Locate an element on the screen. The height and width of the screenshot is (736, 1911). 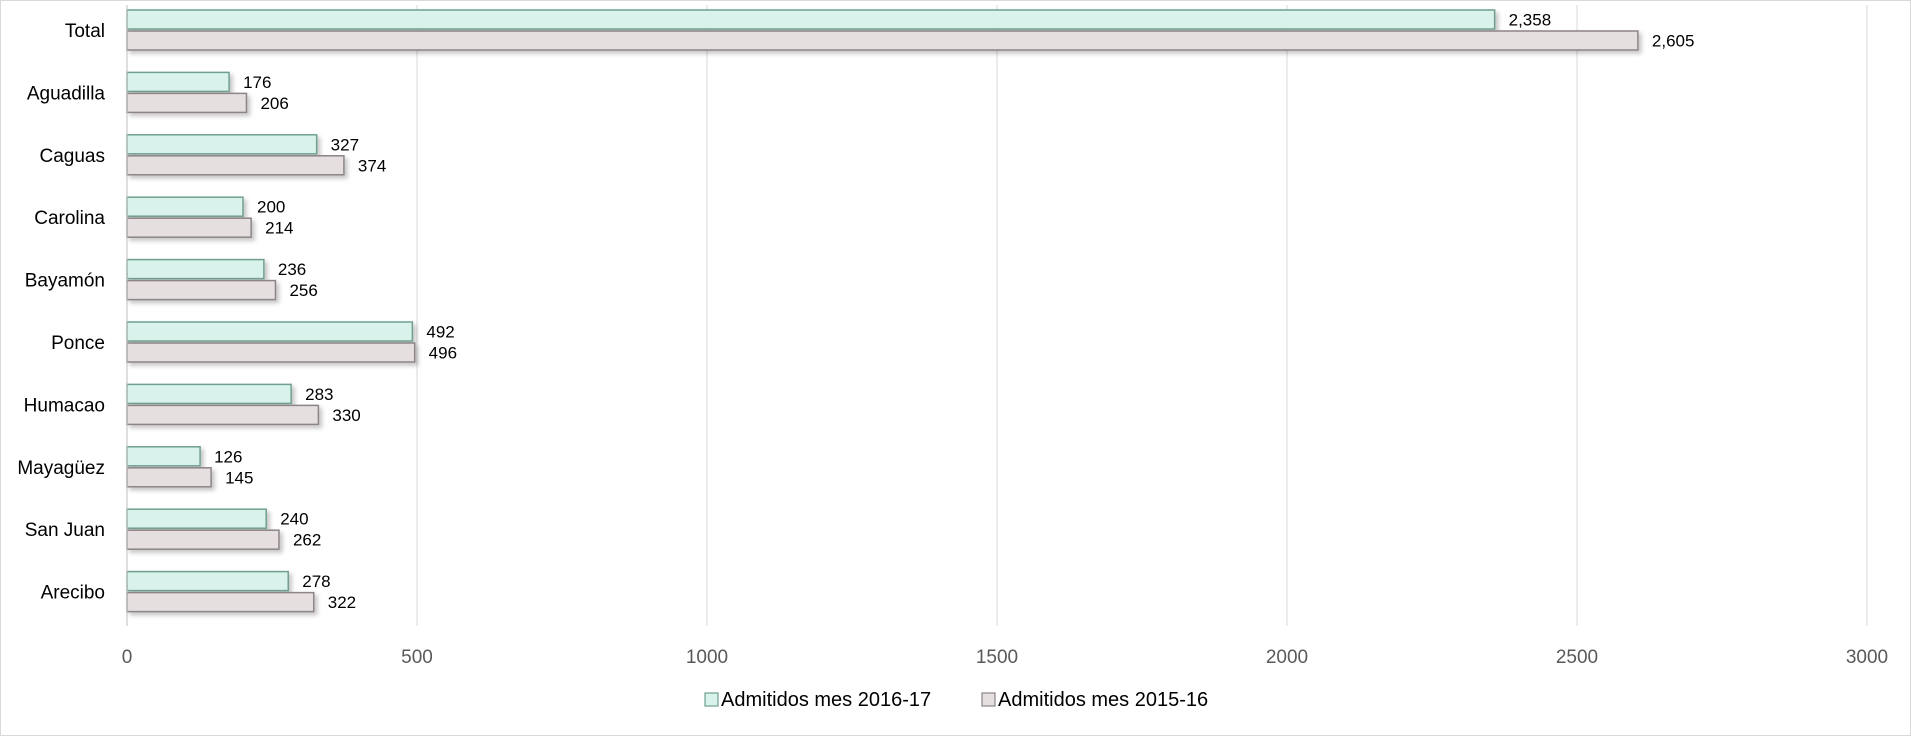
x-tick-label: 3000 is located at coordinates (1867, 657).